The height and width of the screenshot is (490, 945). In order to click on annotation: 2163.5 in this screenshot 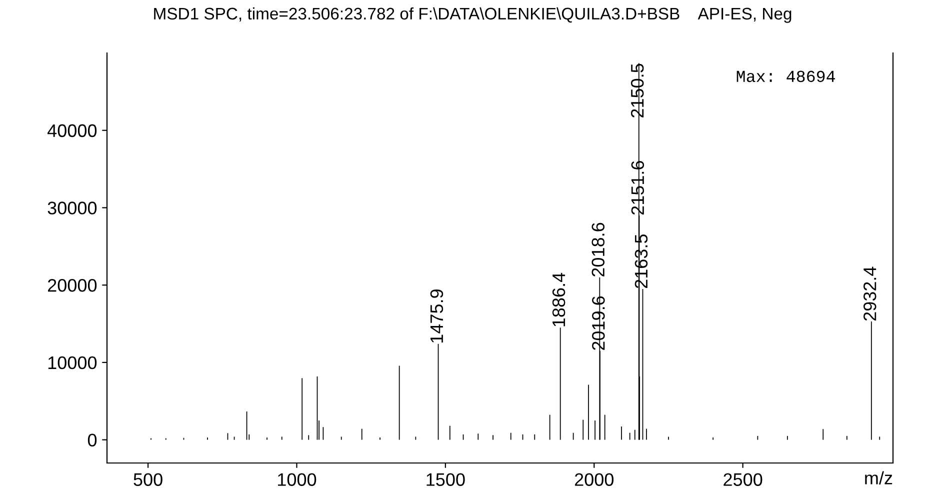, I will do `click(641, 261)`.